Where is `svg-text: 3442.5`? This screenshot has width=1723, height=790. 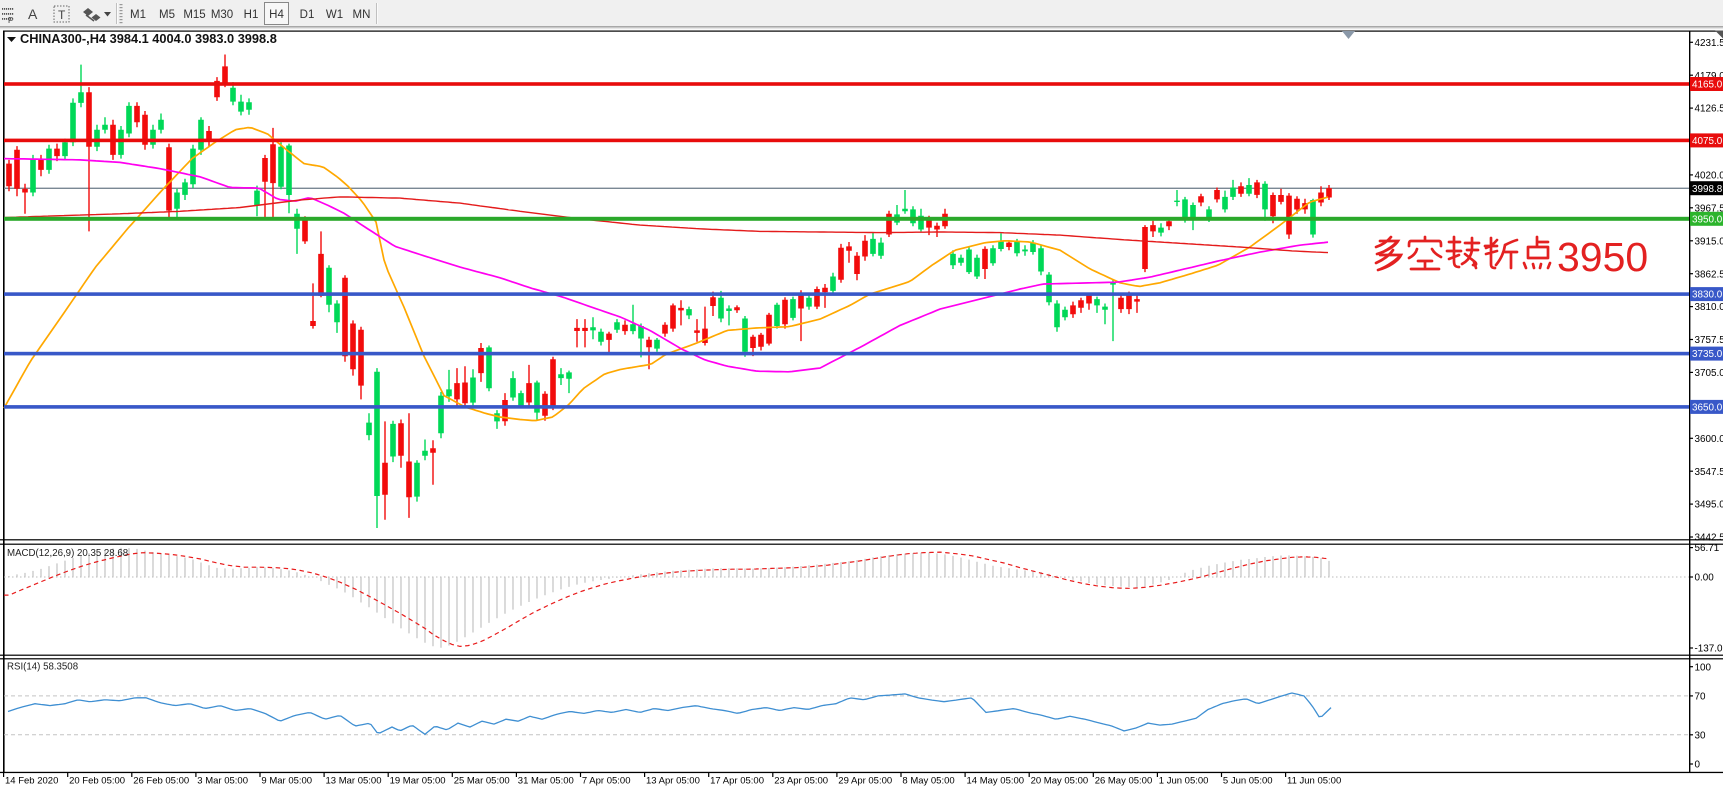 svg-text: 3442.5 is located at coordinates (1709, 538).